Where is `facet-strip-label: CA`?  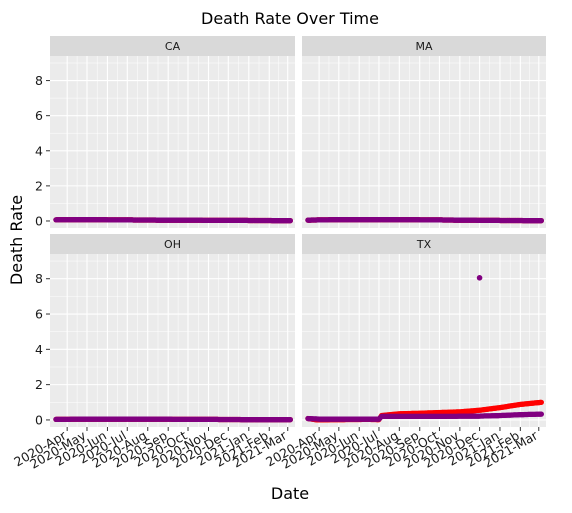 facet-strip-label: CA is located at coordinates (173, 46).